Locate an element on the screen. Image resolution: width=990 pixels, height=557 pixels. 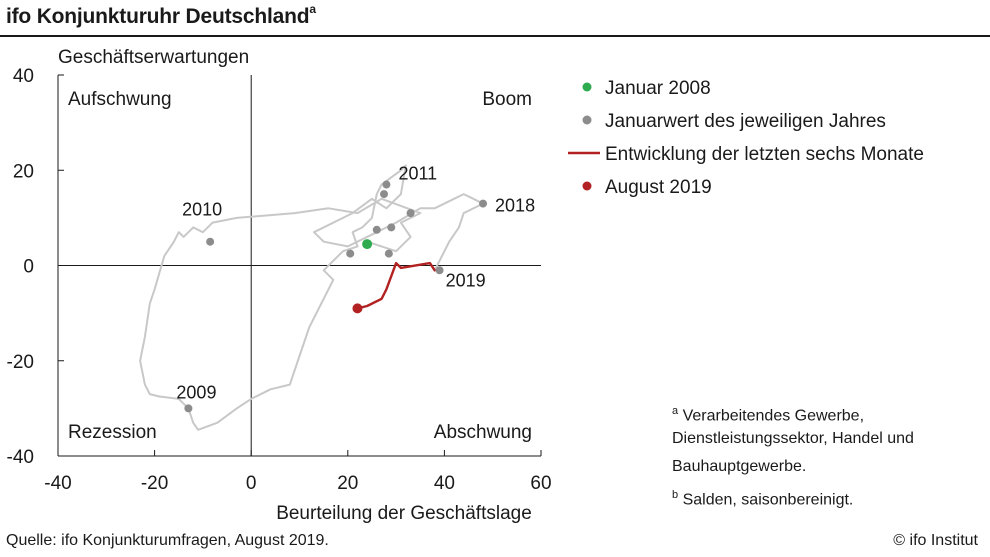
footnote-b-line: Salden, saisonbereinigt. is located at coordinates (768, 500).